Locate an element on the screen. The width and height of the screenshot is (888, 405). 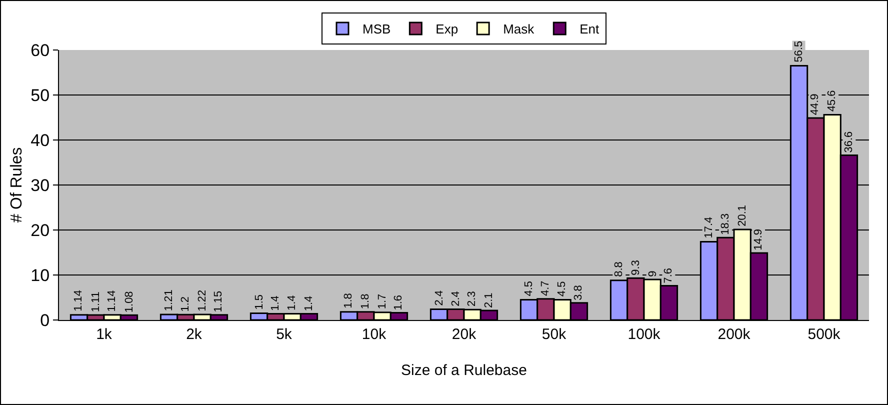
legend-label: MSB is located at coordinates (376, 29).